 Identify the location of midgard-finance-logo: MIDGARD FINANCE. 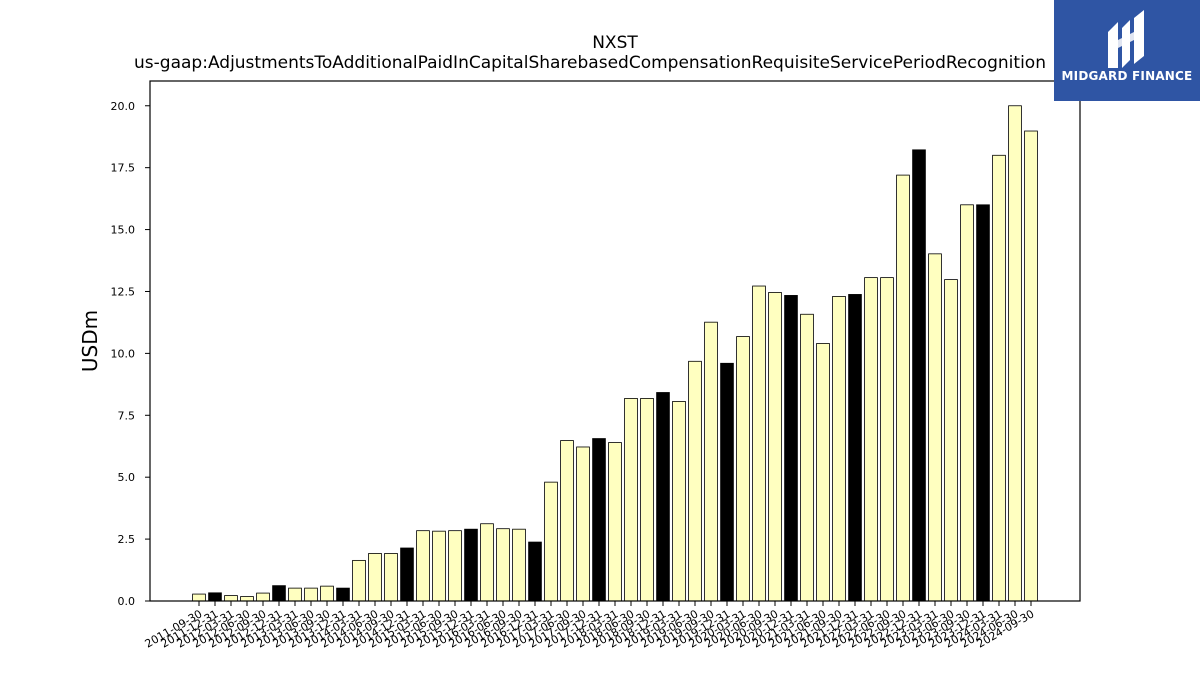
(1127, 50).